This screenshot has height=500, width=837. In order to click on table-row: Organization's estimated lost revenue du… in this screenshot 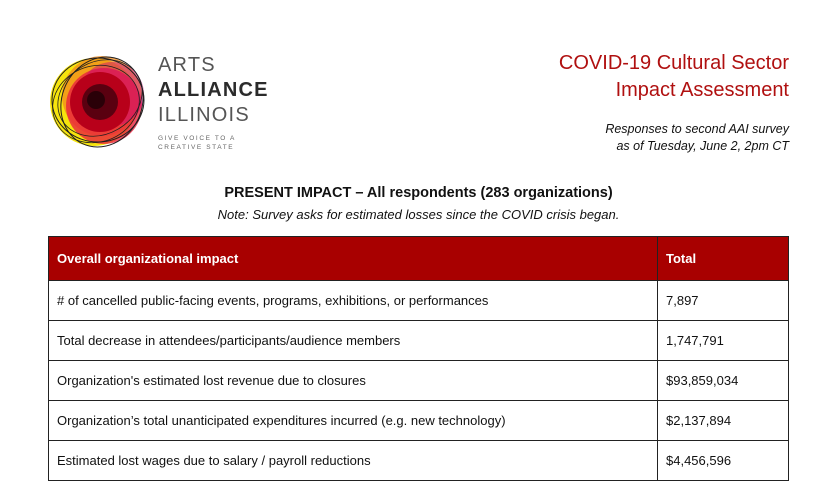, I will do `click(418, 380)`.